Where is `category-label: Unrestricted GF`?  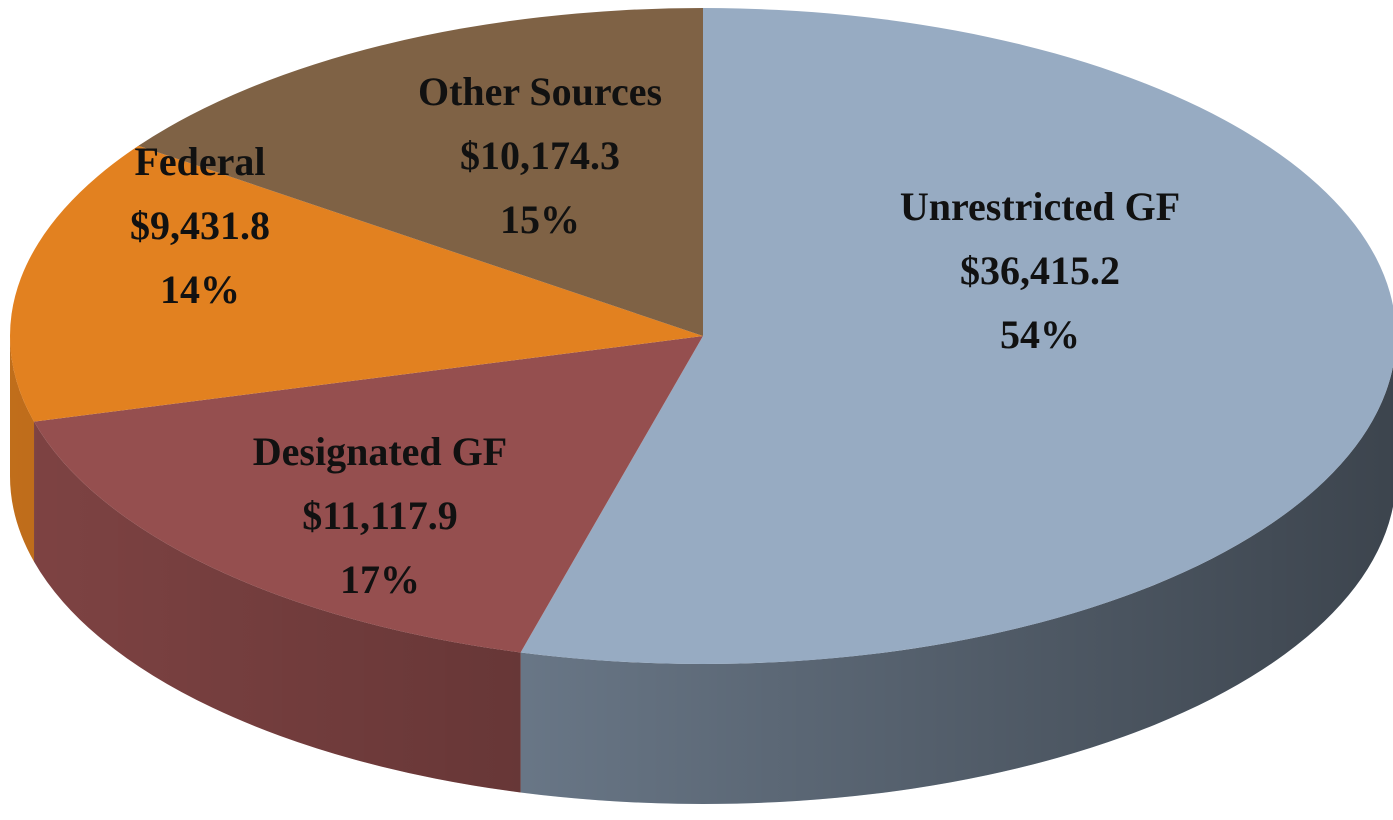
category-label: Unrestricted GF is located at coordinates (1040, 206).